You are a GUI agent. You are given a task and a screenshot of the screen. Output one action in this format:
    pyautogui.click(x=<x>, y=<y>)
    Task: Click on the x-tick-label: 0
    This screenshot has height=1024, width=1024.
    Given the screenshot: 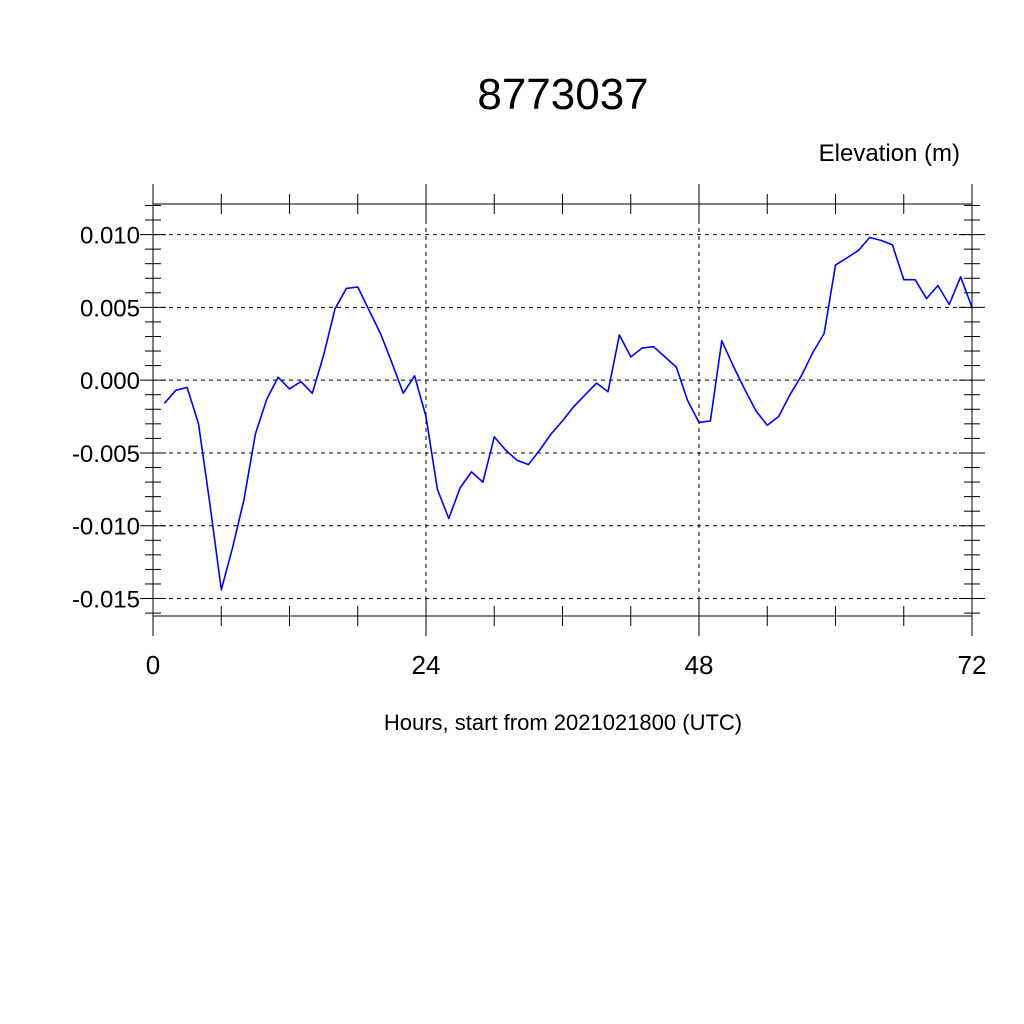 What is the action you would take?
    pyautogui.click(x=153, y=665)
    